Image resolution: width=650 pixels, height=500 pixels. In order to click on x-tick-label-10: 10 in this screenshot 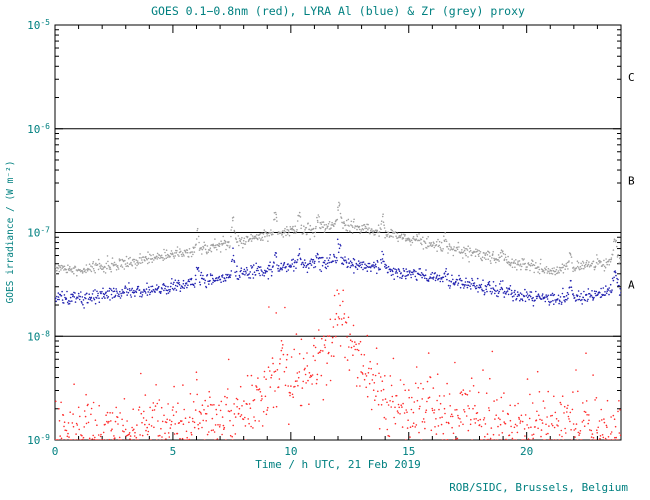, I will do `click(290, 451)`.